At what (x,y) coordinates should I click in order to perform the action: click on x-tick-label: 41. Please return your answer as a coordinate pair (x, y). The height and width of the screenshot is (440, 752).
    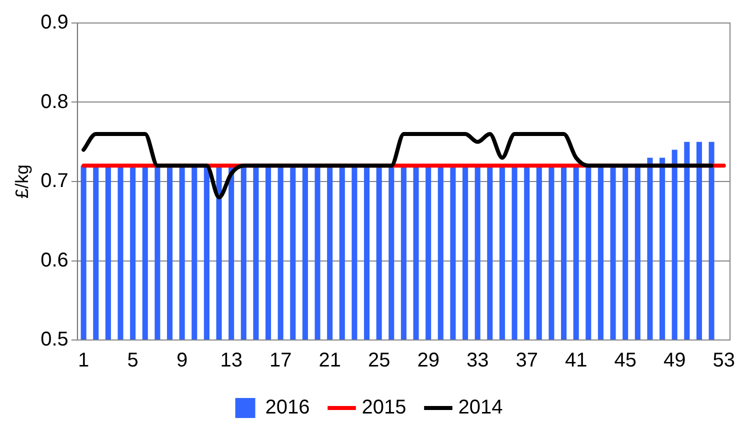
    Looking at the image, I should click on (576, 361).